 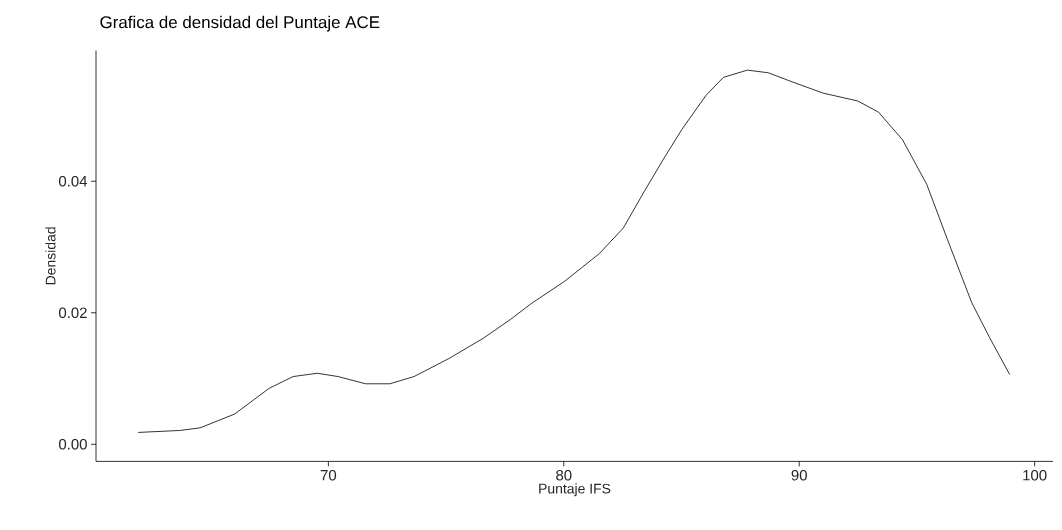 What do you see at coordinates (73, 181) in the screenshot?
I see `y-tick-label: 0.04` at bounding box center [73, 181].